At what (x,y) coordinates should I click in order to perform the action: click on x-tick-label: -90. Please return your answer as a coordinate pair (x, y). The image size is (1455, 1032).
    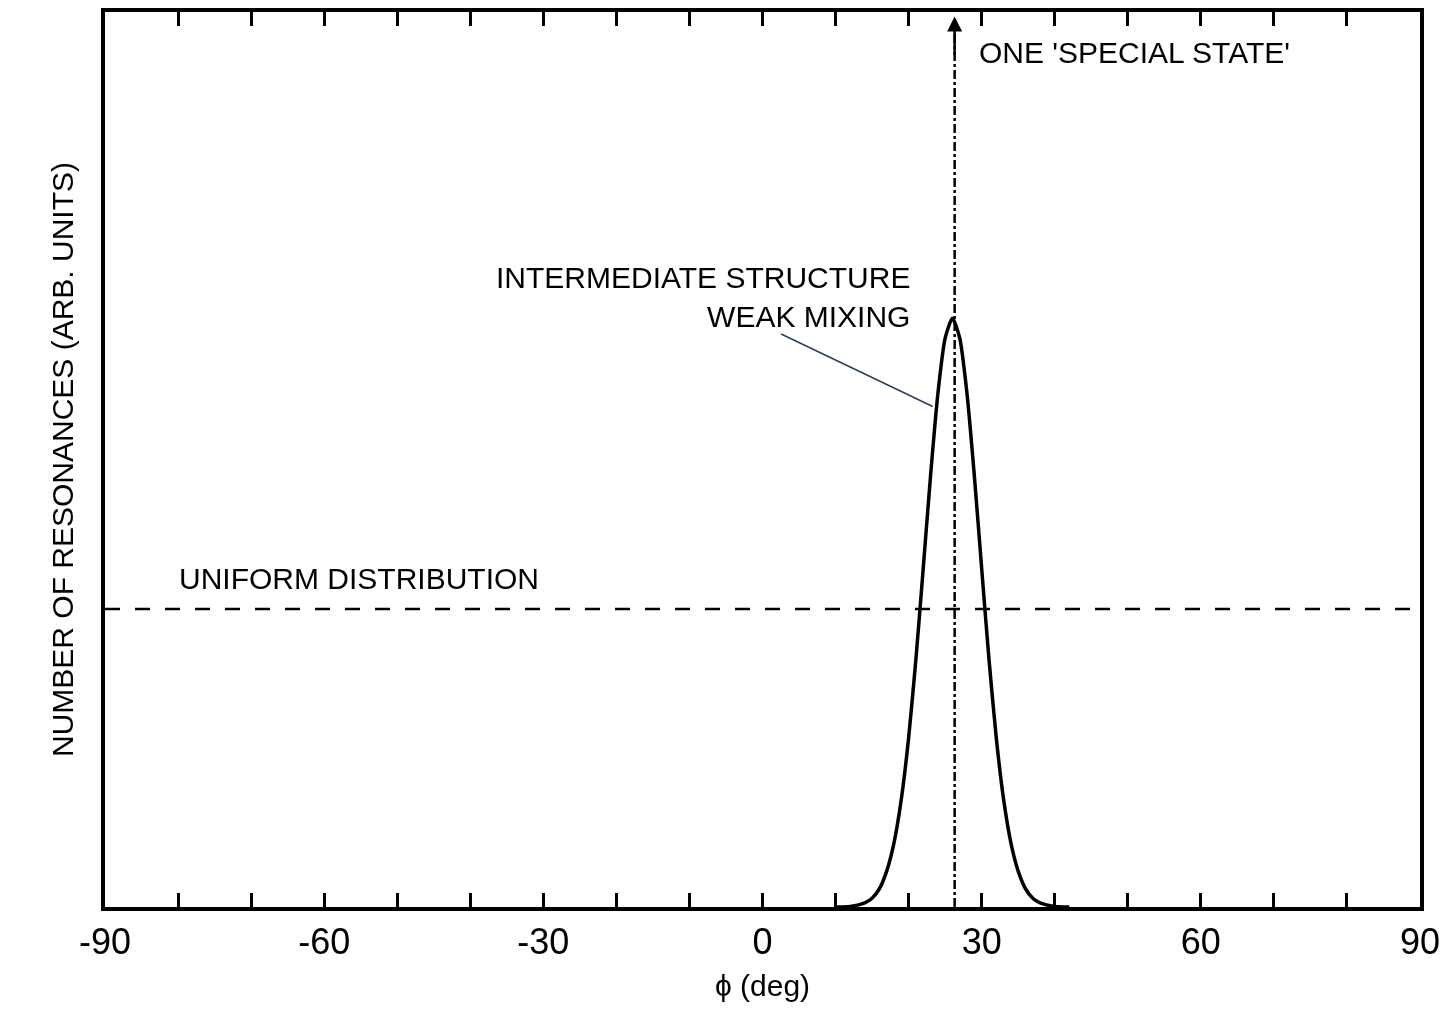
    Looking at the image, I should click on (105, 941).